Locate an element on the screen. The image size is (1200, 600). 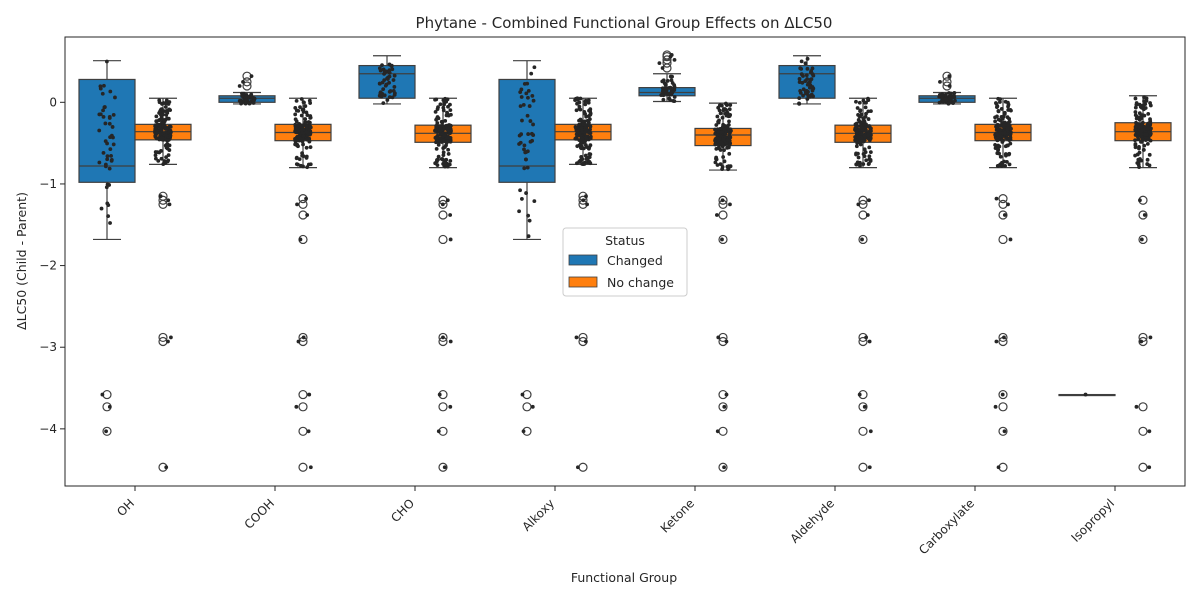
box-changed-oh is located at coordinates (107, 247).